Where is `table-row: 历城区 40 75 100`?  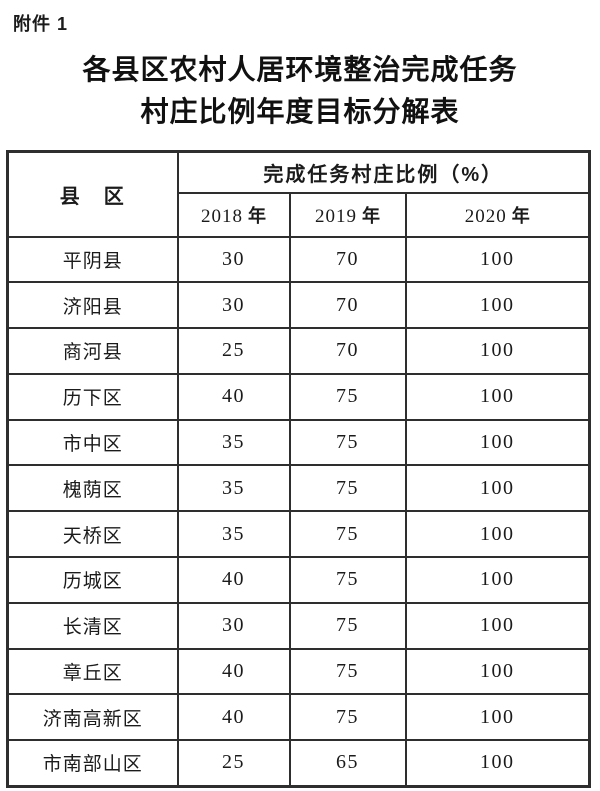
table-row: 历城区 40 75 100 is located at coordinates (298, 580).